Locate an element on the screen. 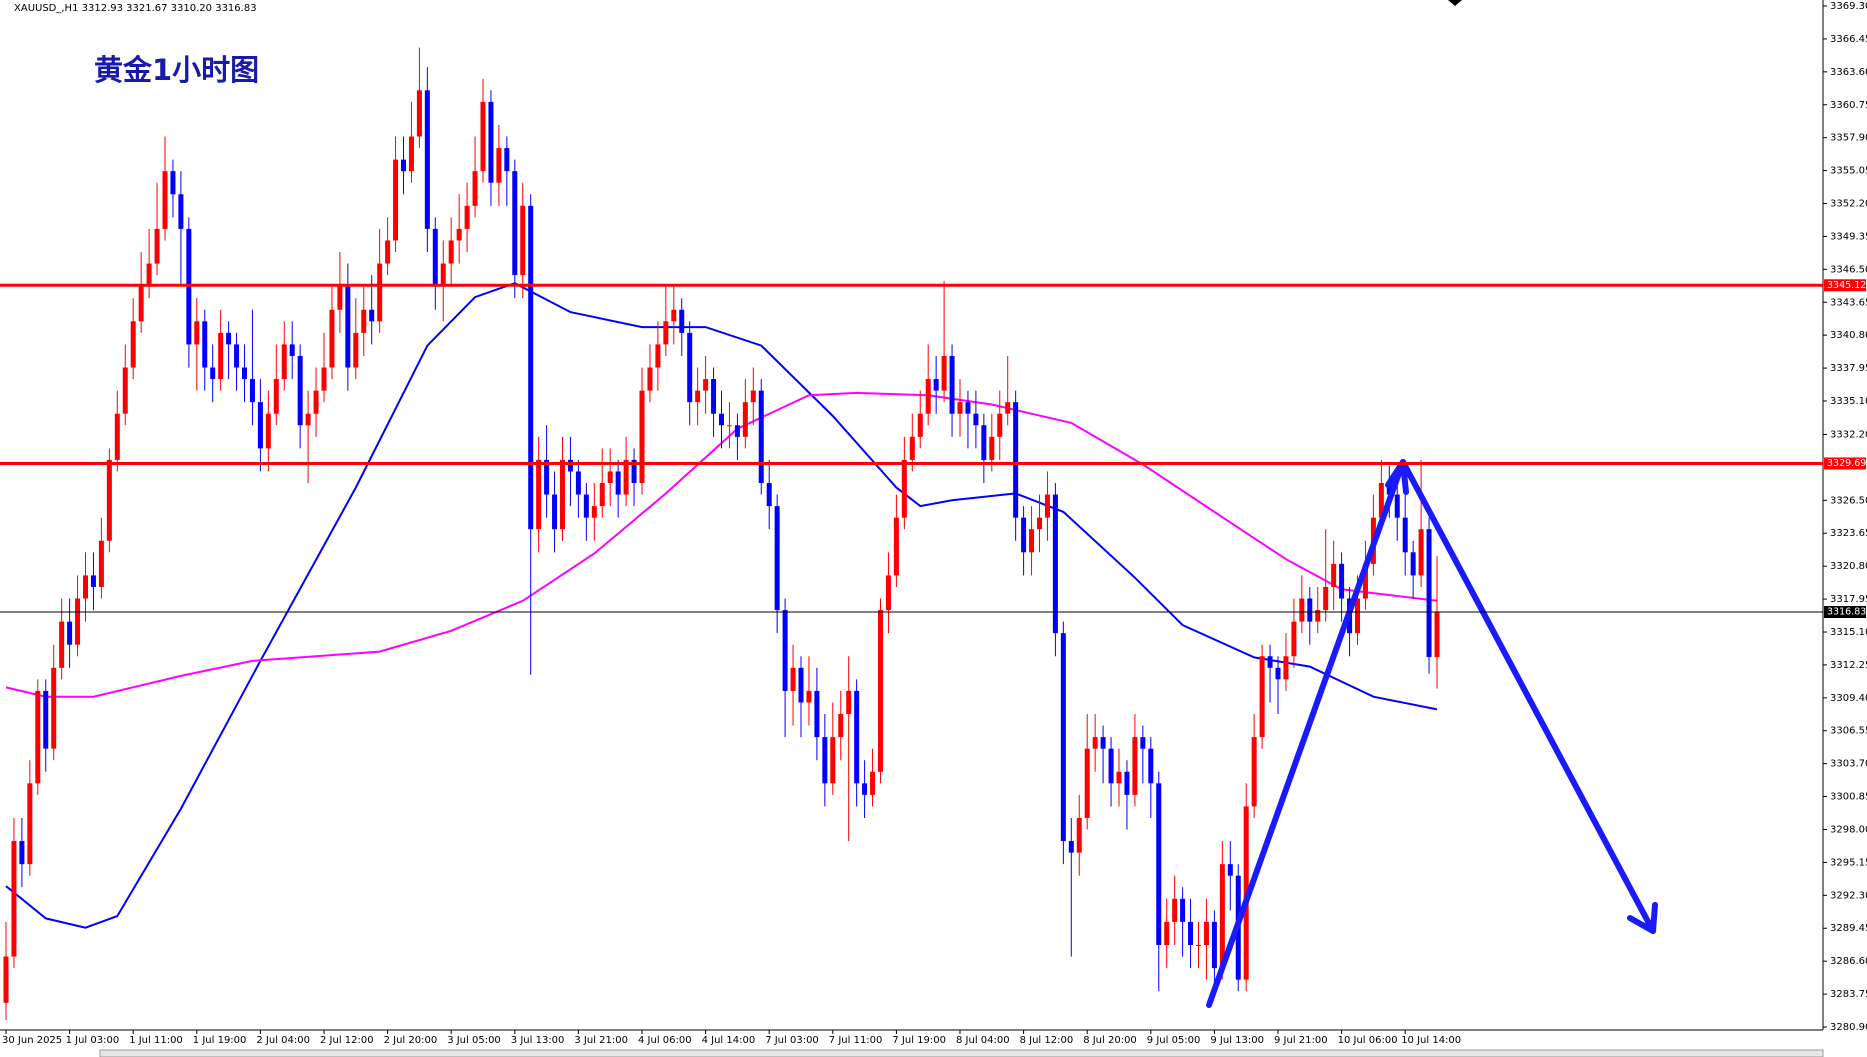 Image resolution: width=1867 pixels, height=1057 pixels. scrollbar is located at coordinates (961, 1053).